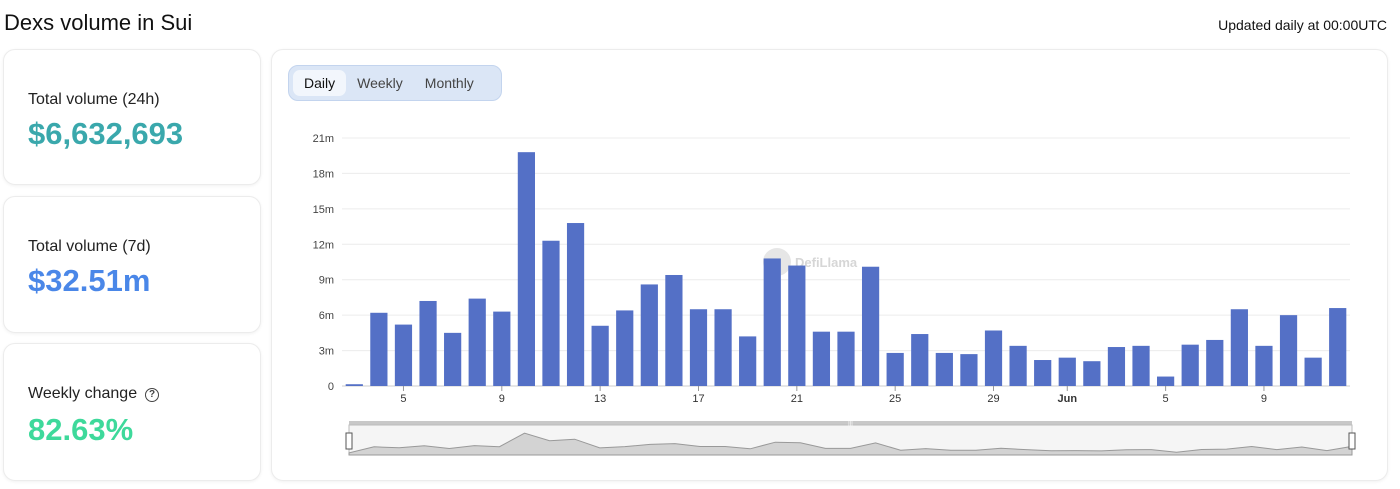  I want to click on stat-card-24h: Total volume (24h) $6,632,693, so click(132, 117).